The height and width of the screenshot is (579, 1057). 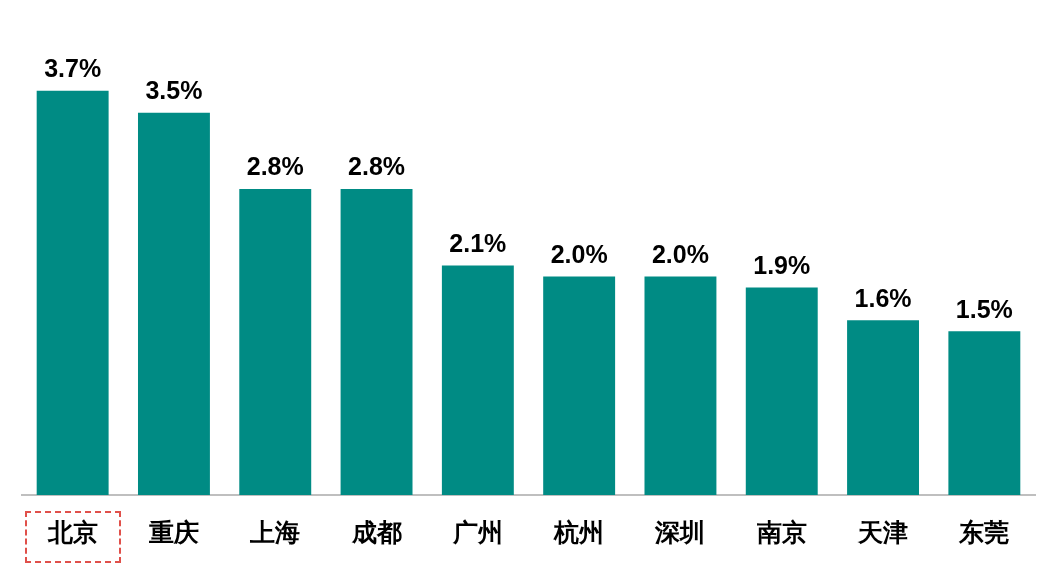 What do you see at coordinates (73, 68) in the screenshot?
I see `data-label: 3.7%` at bounding box center [73, 68].